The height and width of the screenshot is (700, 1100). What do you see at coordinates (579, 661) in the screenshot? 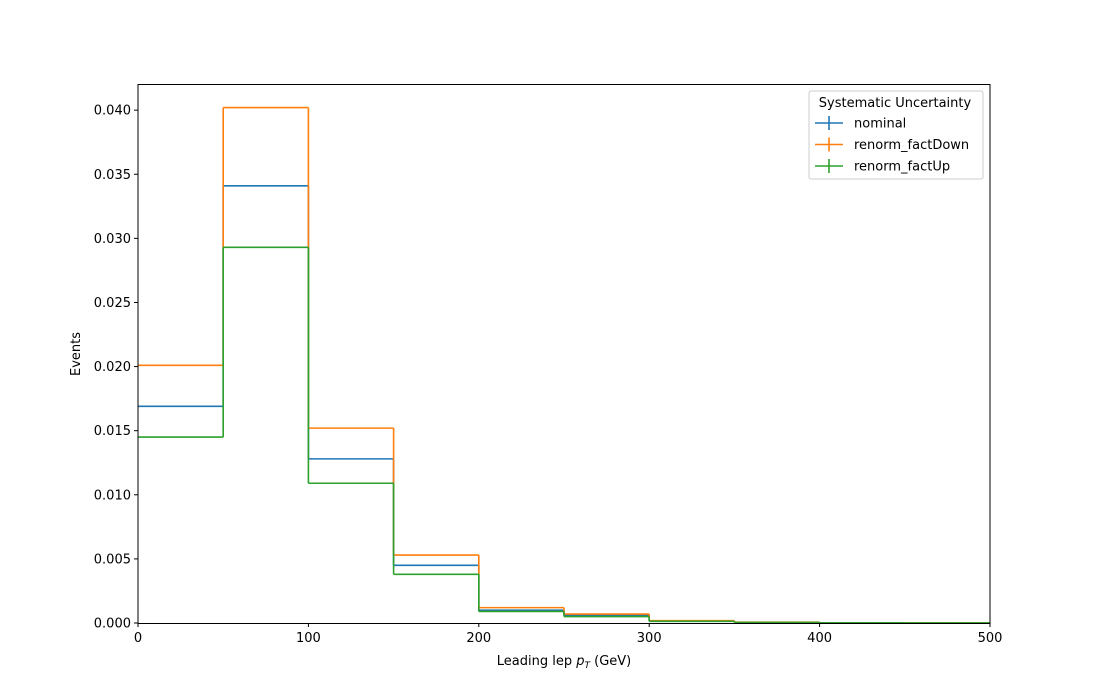
I see `x-axis-label-var: p` at bounding box center [579, 661].